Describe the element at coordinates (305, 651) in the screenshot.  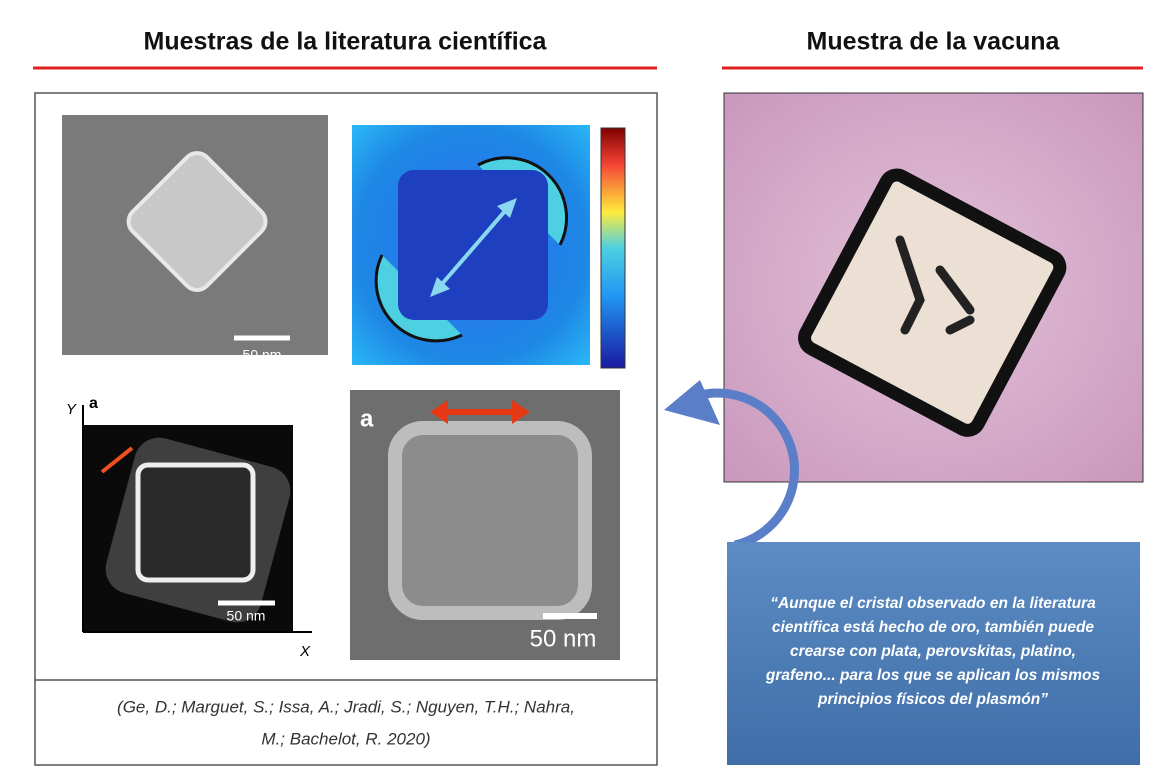
I see `x-axis-label: X` at that location.